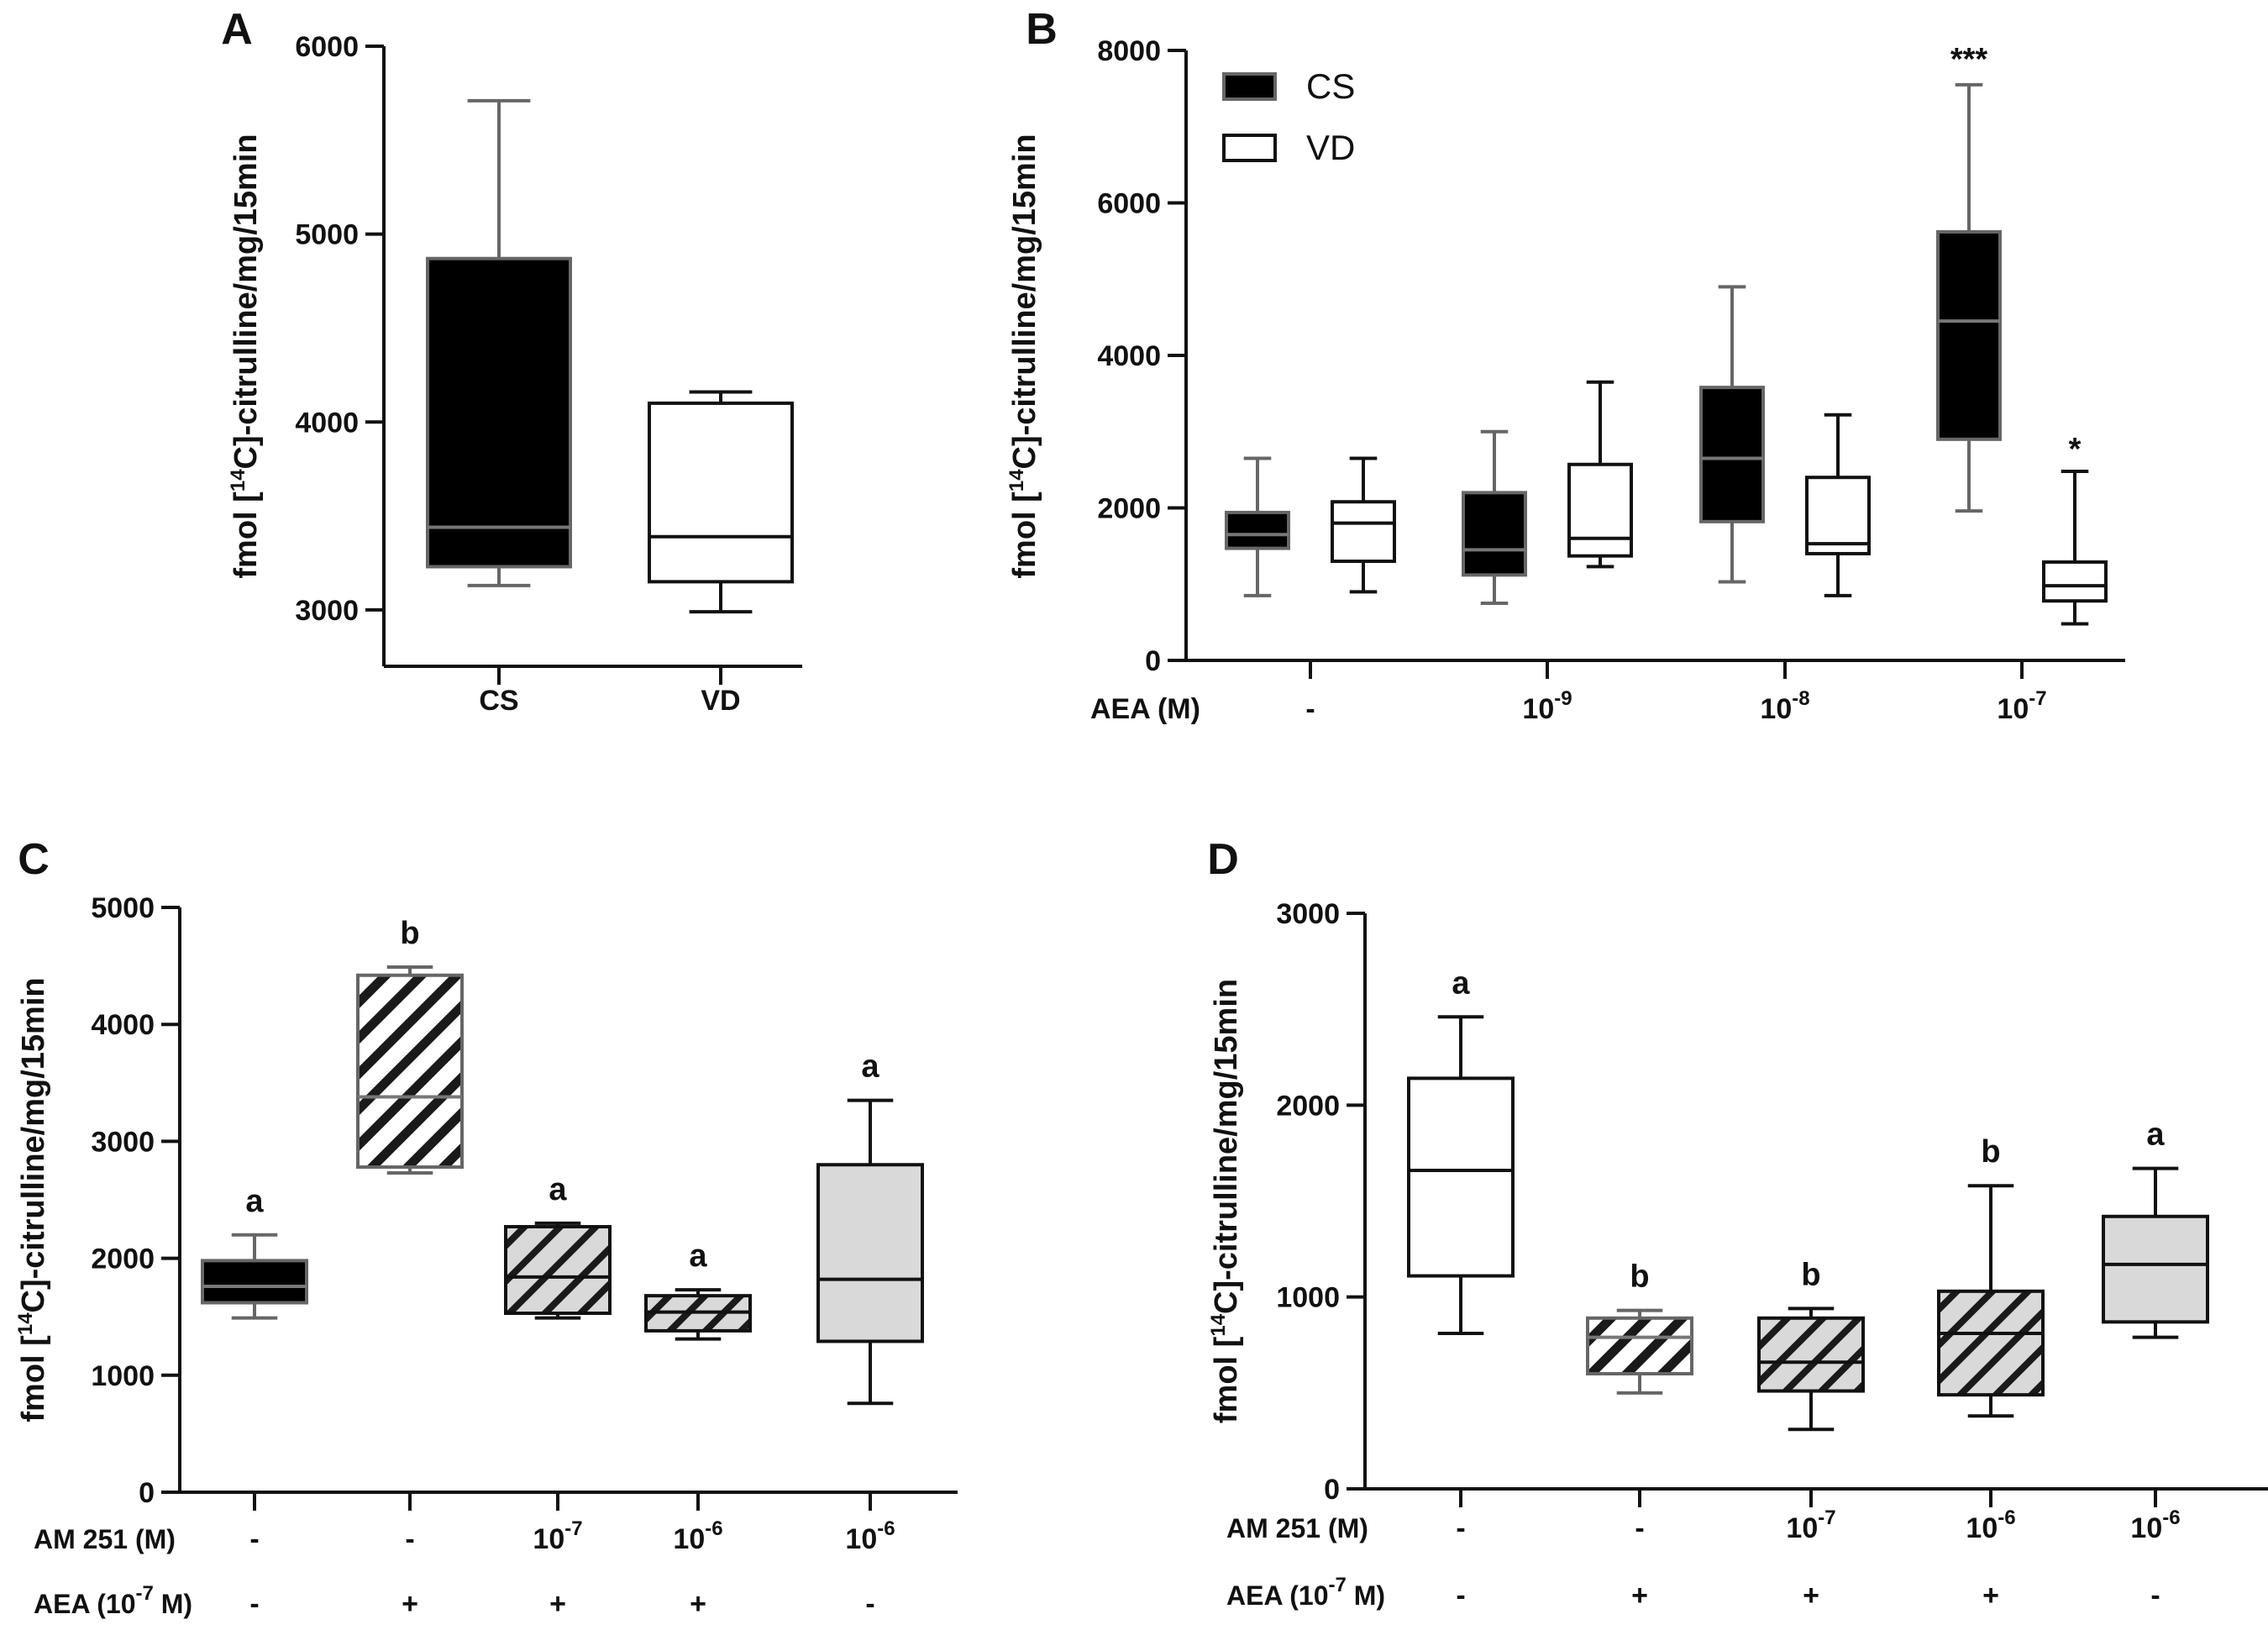  Describe the element at coordinates (2021, 706) in the screenshot. I see `x-tick-label: 10⁻⁷` at that location.